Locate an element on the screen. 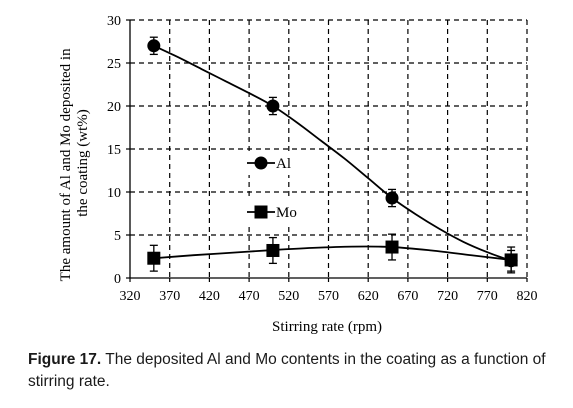 The height and width of the screenshot is (408, 573). y-tick-label: 10 is located at coordinates (114, 193).